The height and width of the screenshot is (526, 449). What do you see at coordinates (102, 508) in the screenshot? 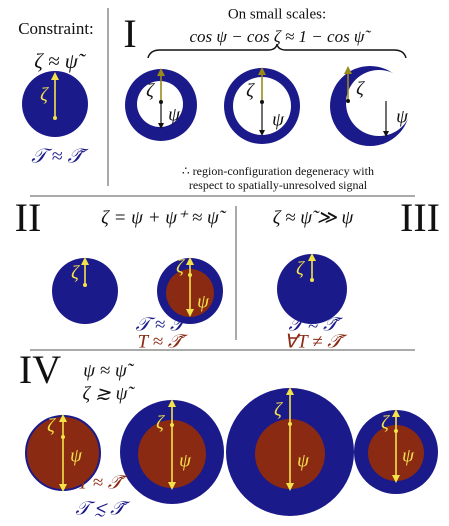
I see `relation: 𝒯 ≲ 𝒯̃` at bounding box center [102, 508].